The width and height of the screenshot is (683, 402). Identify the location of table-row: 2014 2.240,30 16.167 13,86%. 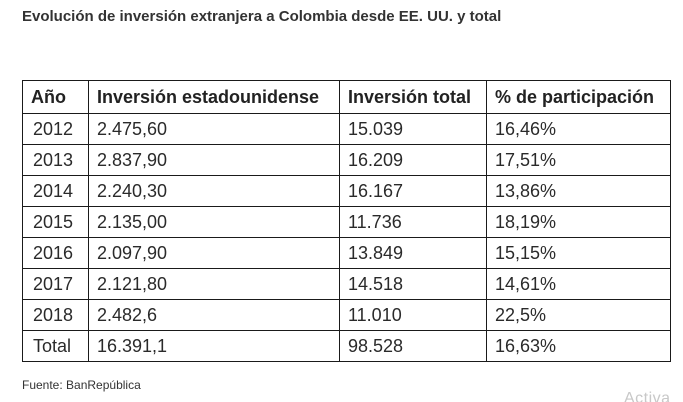
(346, 191).